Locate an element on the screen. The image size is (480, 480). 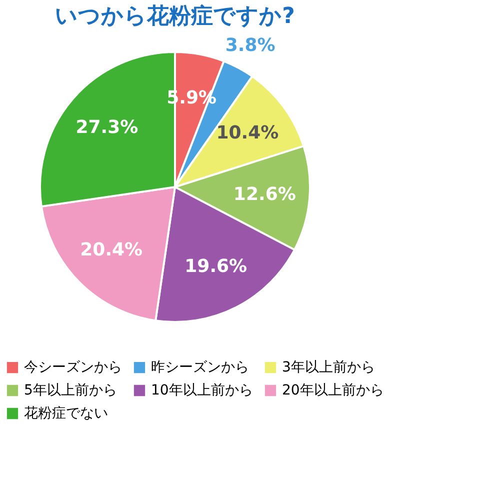
legend-label: 花粉症でない is located at coordinates (66, 414).